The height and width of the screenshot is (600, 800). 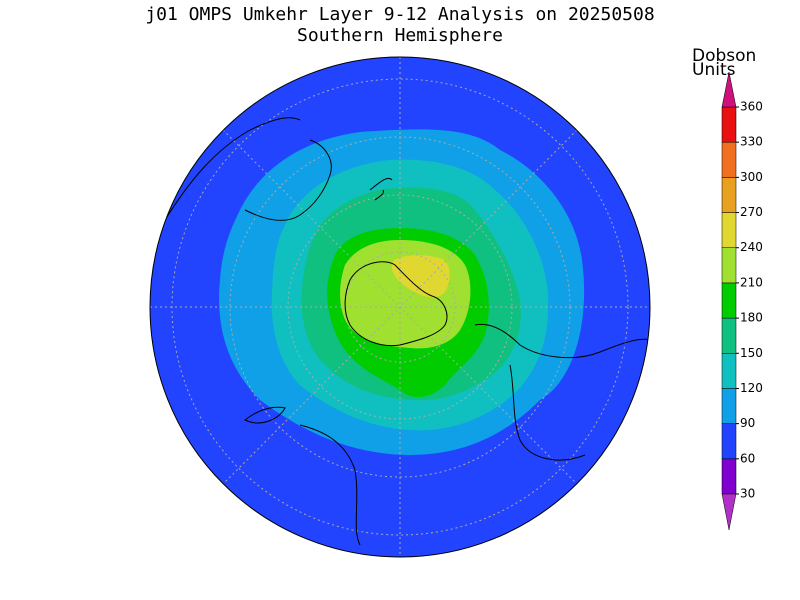 I want to click on colorbar-tick-label: 210, so click(x=751, y=282).